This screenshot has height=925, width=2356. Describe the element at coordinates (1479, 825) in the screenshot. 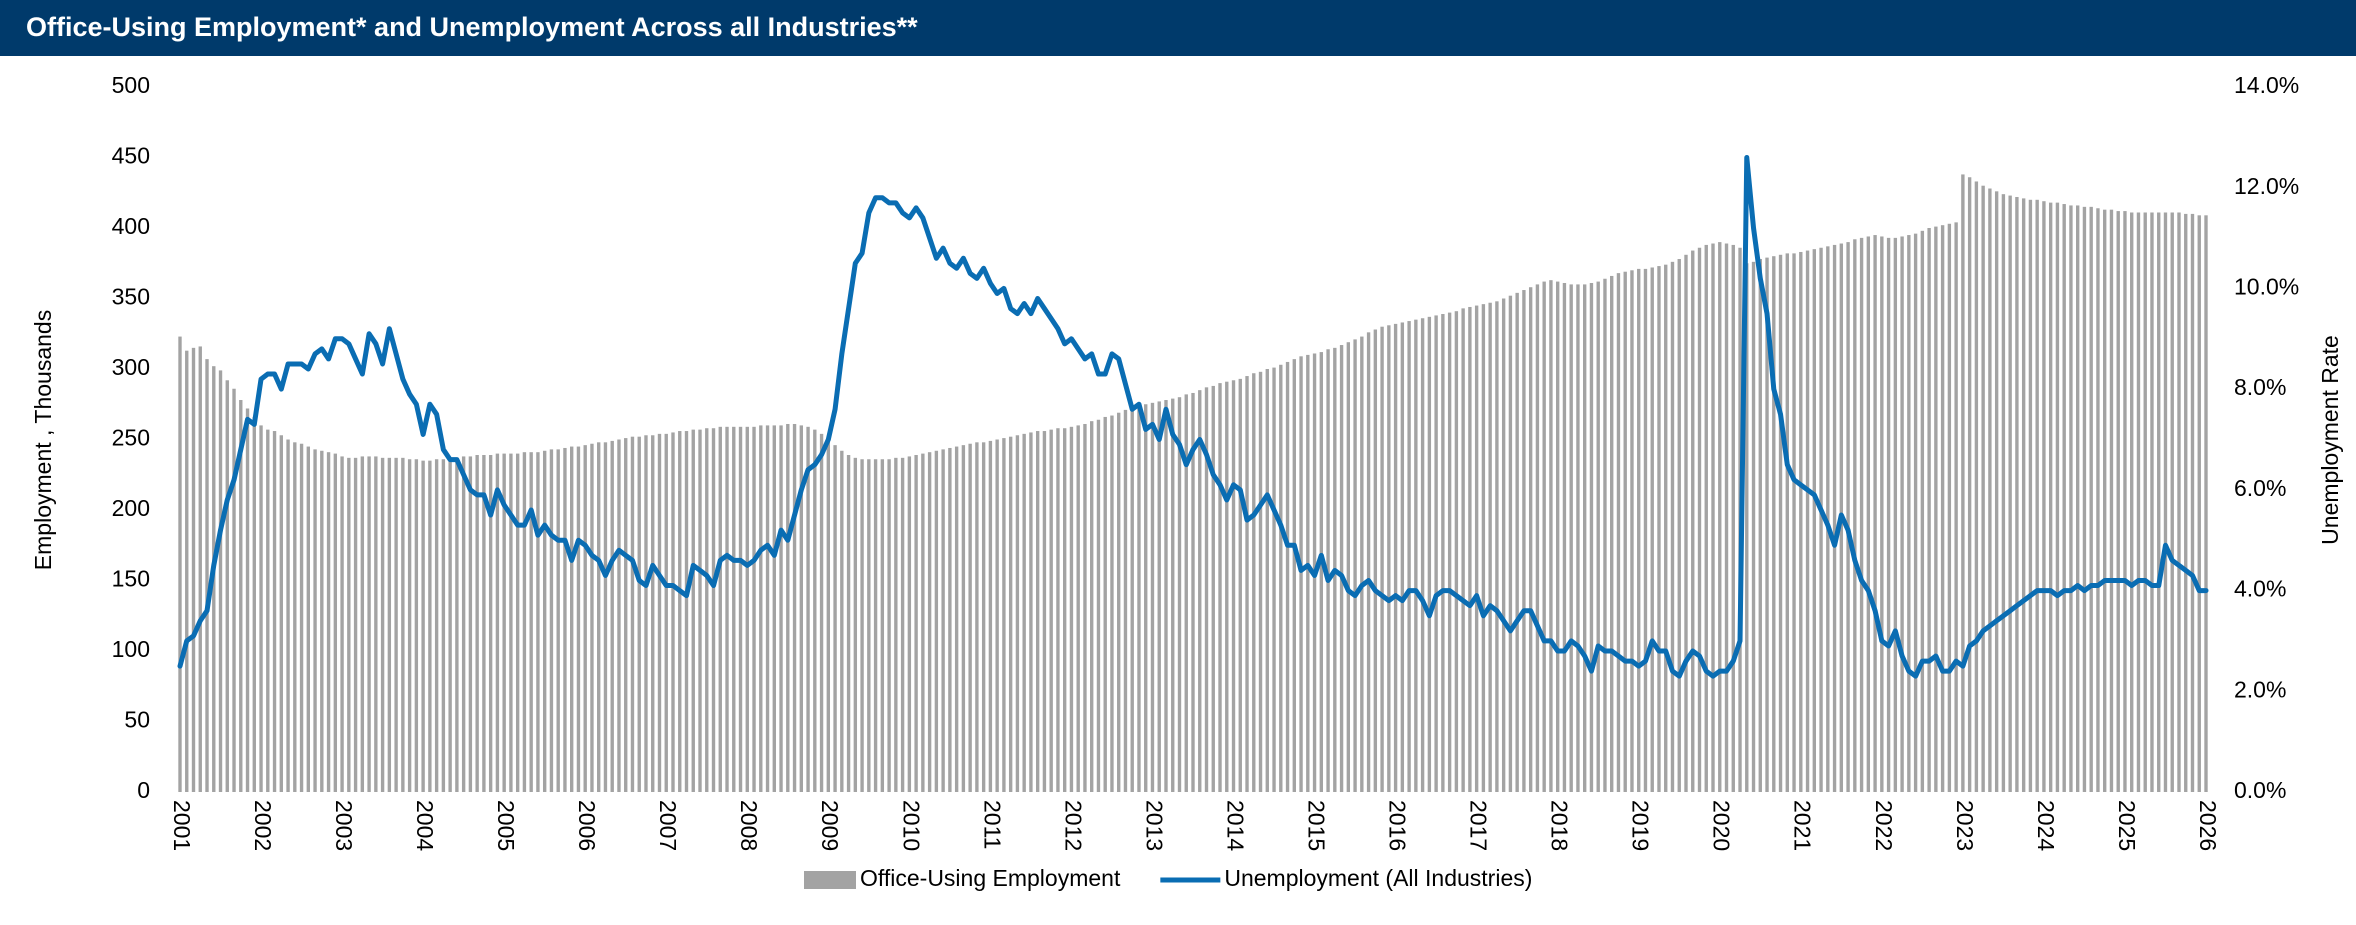

I see `x-tick-label: 2017` at that location.